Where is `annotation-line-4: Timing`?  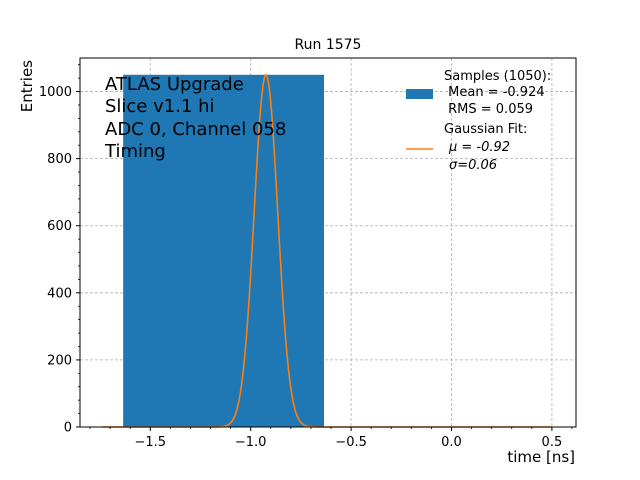 annotation-line-4: Timing is located at coordinates (135, 151).